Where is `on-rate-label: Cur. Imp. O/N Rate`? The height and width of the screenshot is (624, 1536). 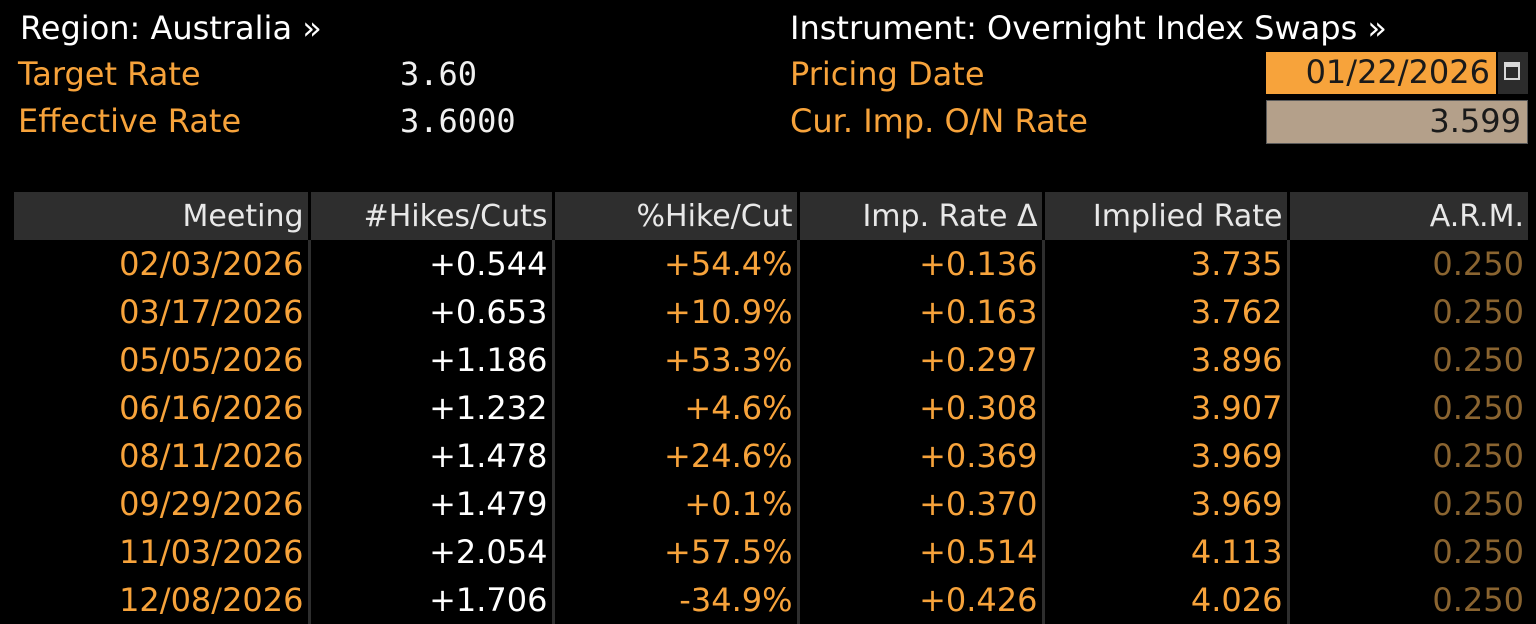
on-rate-label: Cur. Imp. O/N Rate is located at coordinates (939, 121).